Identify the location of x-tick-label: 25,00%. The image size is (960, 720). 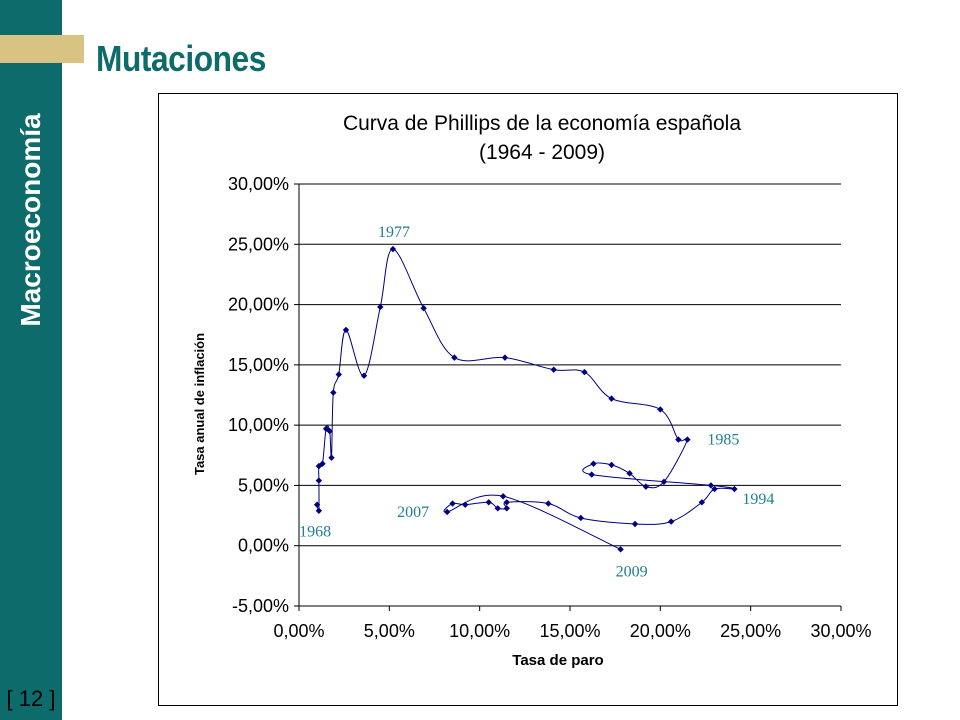
(750, 631).